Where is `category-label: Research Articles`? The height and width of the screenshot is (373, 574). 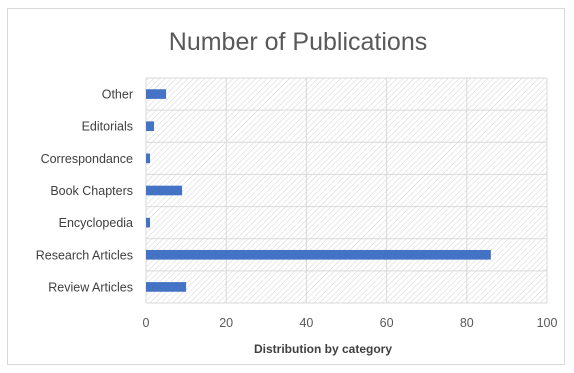
category-label: Research Articles is located at coordinates (84, 255).